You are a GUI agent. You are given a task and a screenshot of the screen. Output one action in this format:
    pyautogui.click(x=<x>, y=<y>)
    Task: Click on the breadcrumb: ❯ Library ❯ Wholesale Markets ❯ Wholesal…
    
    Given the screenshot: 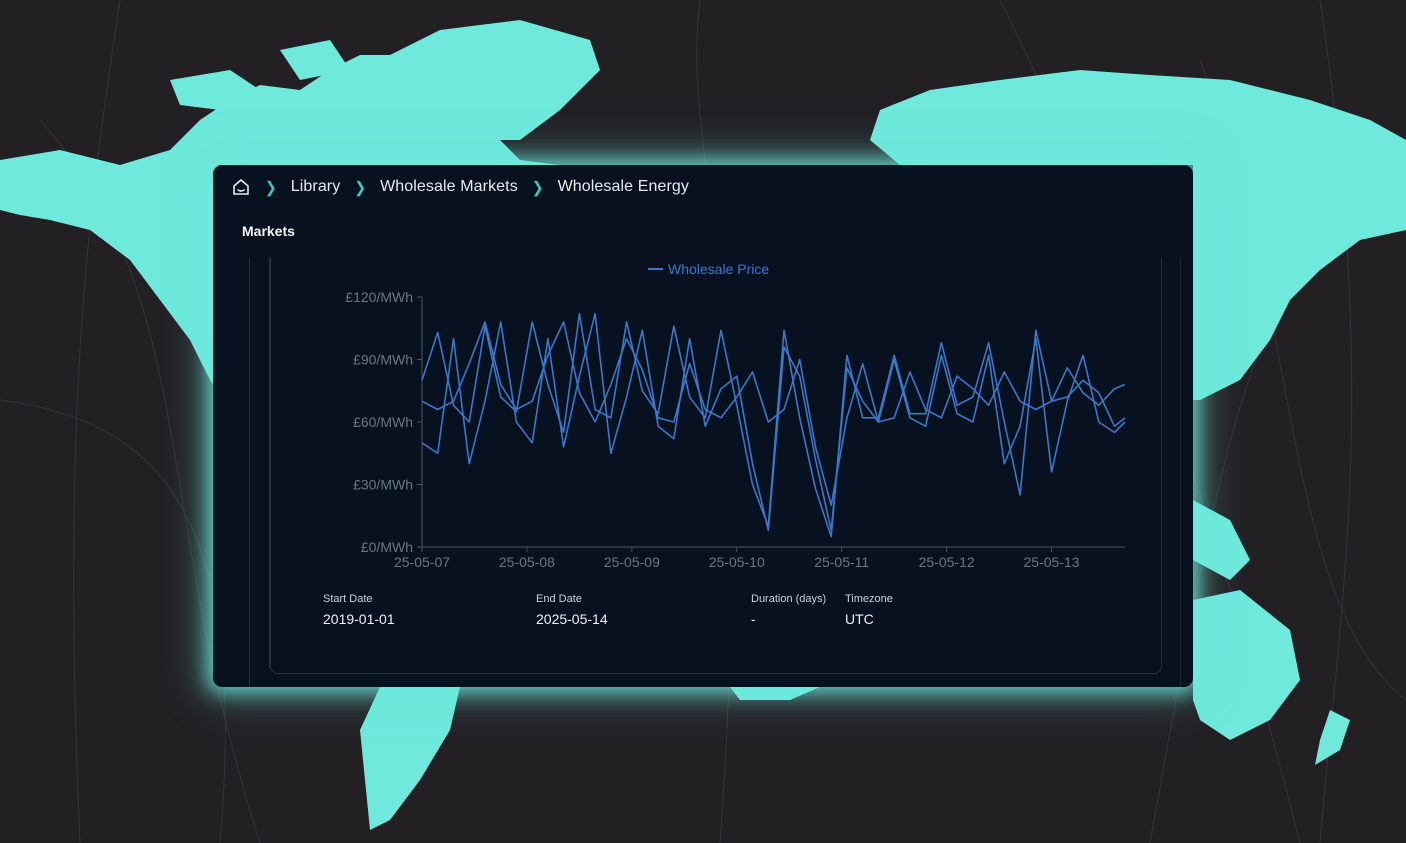 What is the action you would take?
    pyautogui.click(x=460, y=187)
    